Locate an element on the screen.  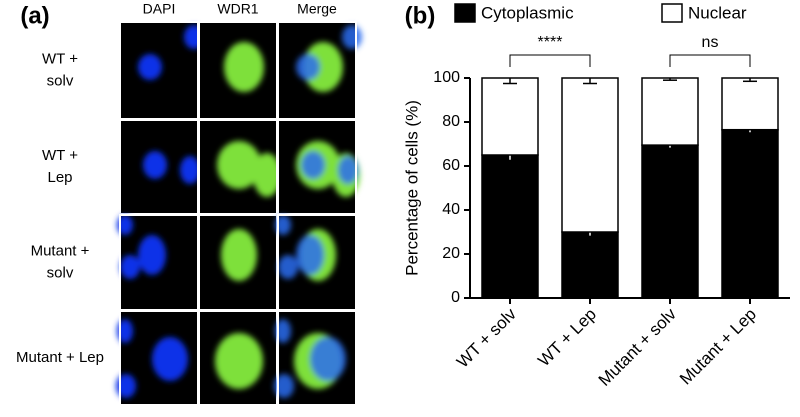
row-label: Mutant + is located at coordinates (60, 250).